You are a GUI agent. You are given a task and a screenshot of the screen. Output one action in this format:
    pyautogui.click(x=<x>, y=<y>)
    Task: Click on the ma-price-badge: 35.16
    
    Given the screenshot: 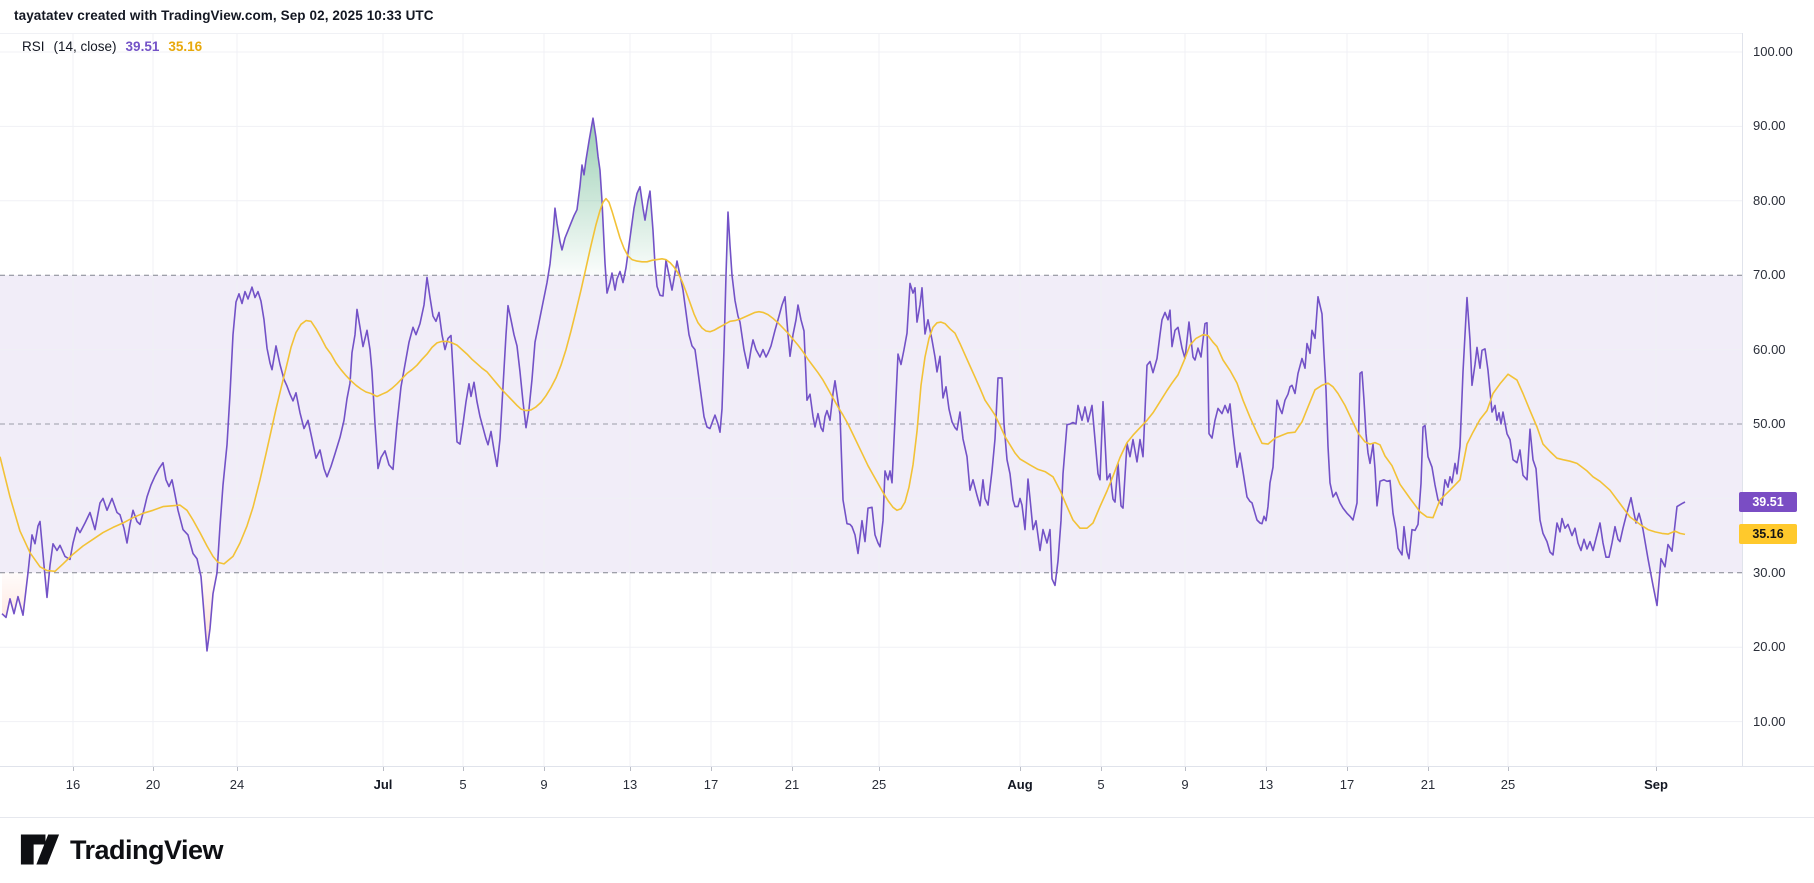 What is the action you would take?
    pyautogui.click(x=1768, y=534)
    